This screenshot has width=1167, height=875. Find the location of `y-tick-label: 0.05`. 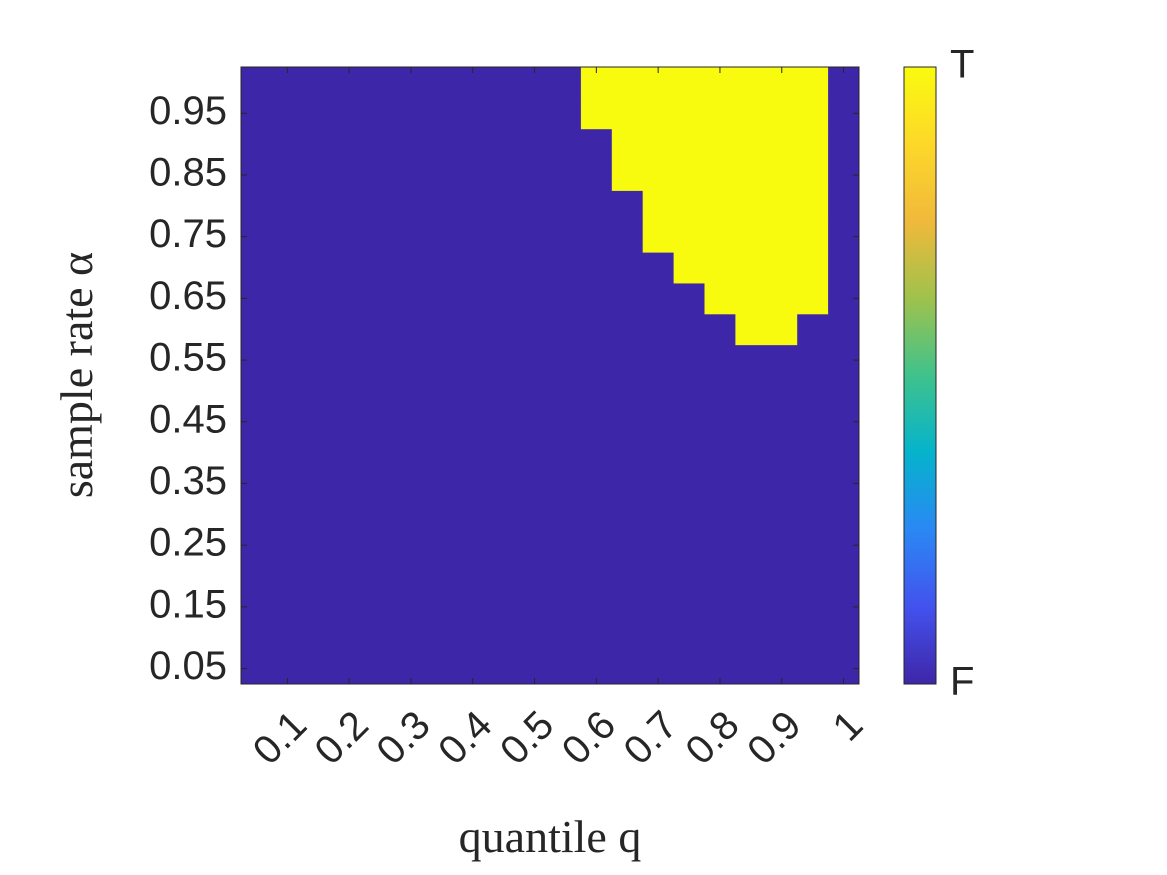

y-tick-label: 0.05 is located at coordinates (188, 666).